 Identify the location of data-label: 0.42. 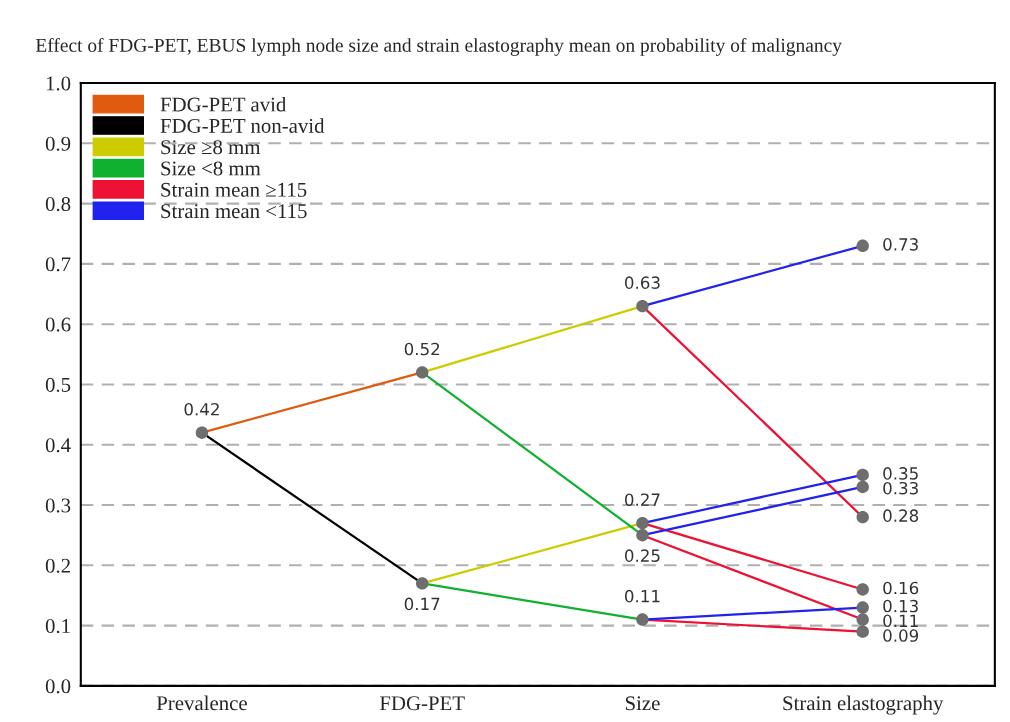
(201, 409).